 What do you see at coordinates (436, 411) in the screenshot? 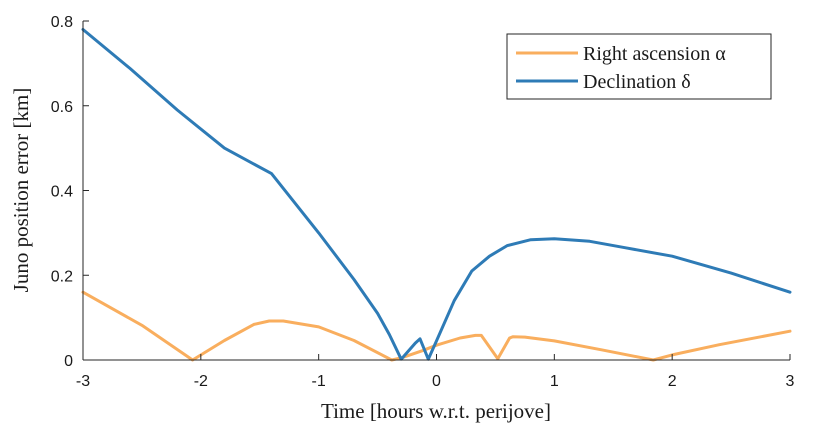
I see `x-axis-label: Time [hours w.r.t. perijove]` at bounding box center [436, 411].